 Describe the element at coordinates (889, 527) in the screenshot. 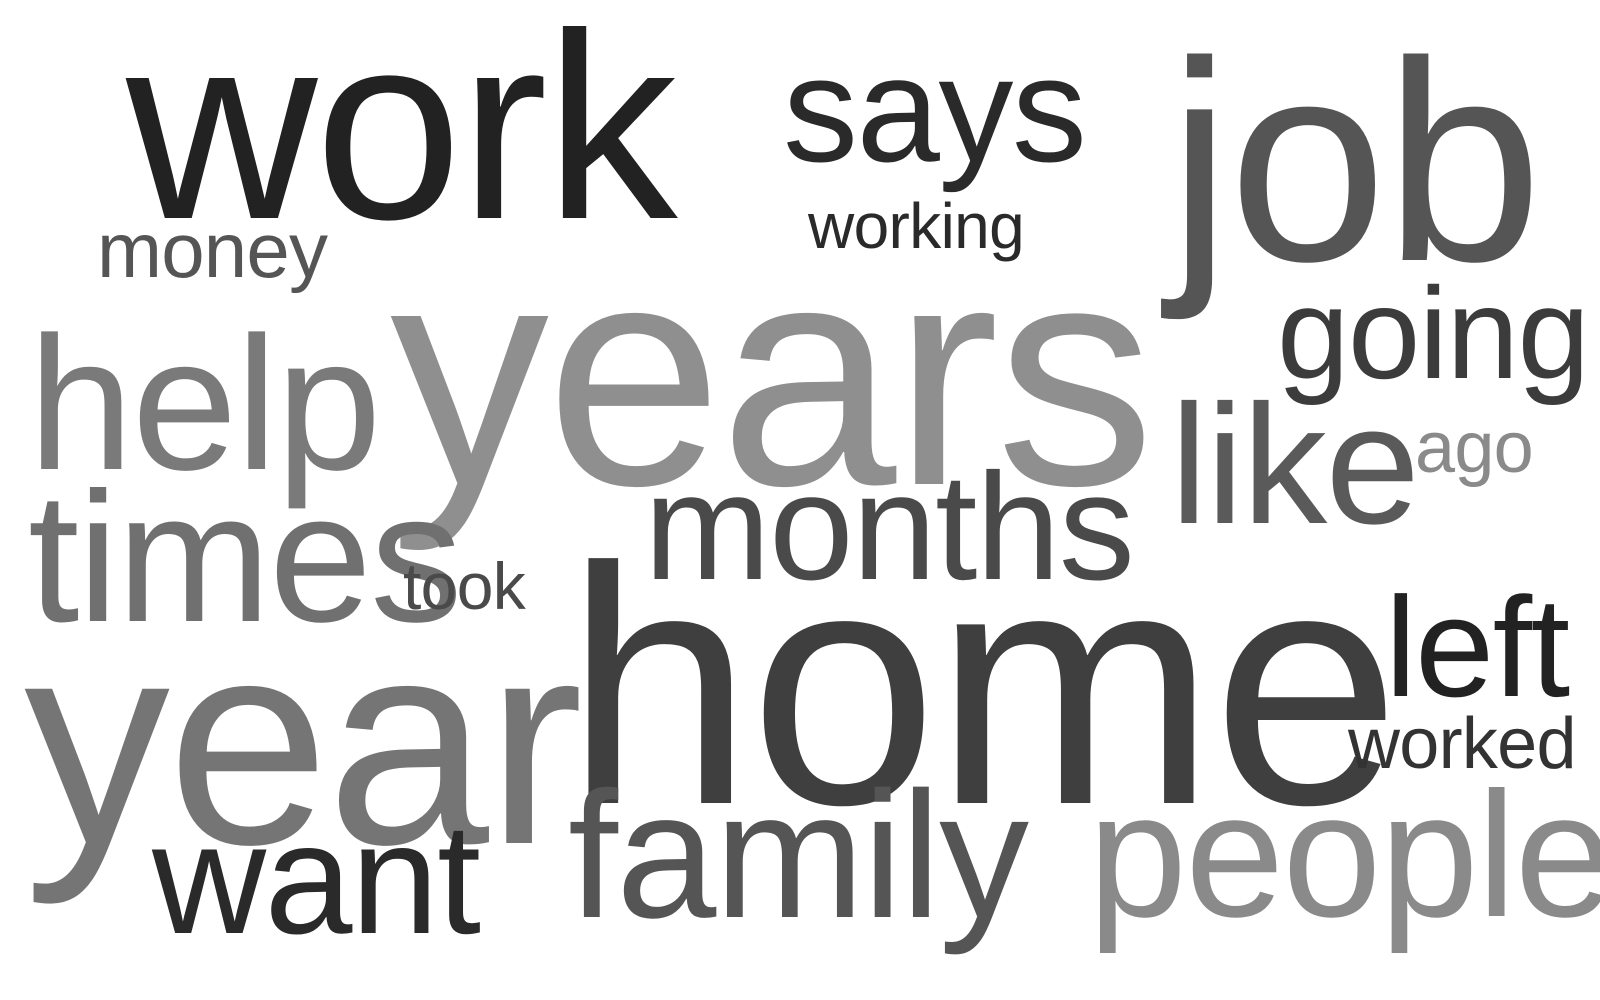

I see `word-months: months` at that location.